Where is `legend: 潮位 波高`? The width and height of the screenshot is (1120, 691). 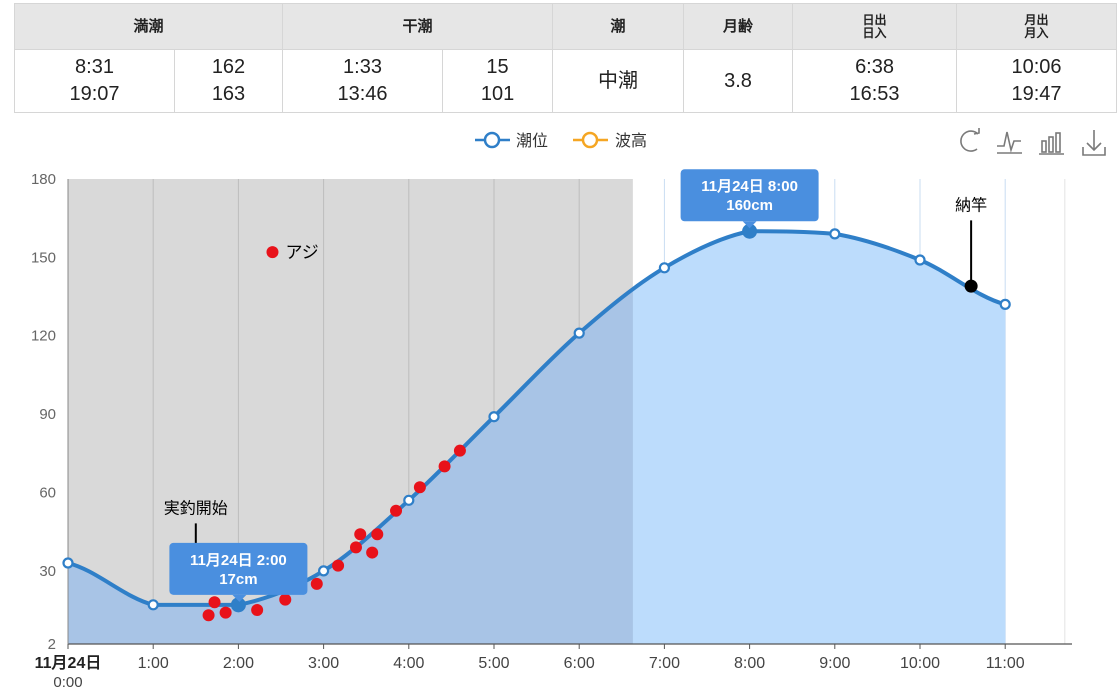 legend: 潮位 波高 is located at coordinates (561, 140).